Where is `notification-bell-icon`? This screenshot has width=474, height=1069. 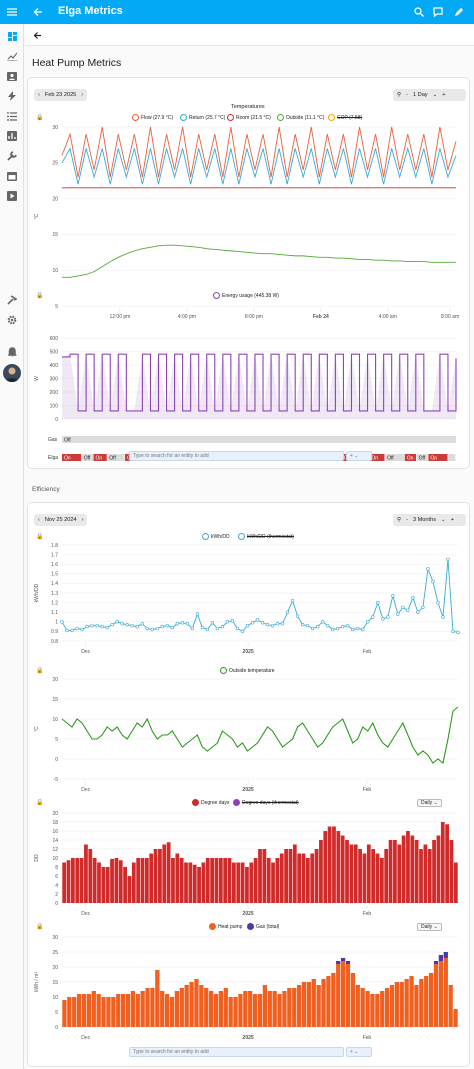
notification-bell-icon is located at coordinates (12, 352).